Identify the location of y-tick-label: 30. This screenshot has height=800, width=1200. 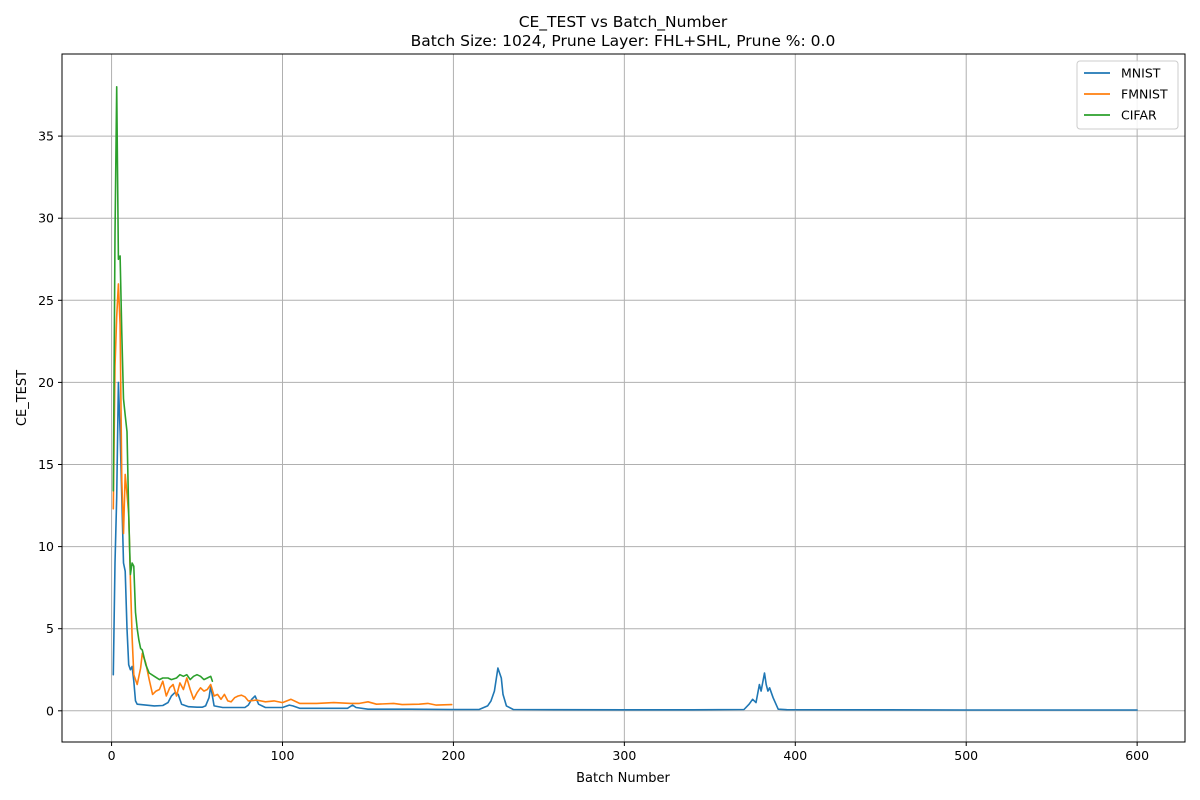
(46, 218).